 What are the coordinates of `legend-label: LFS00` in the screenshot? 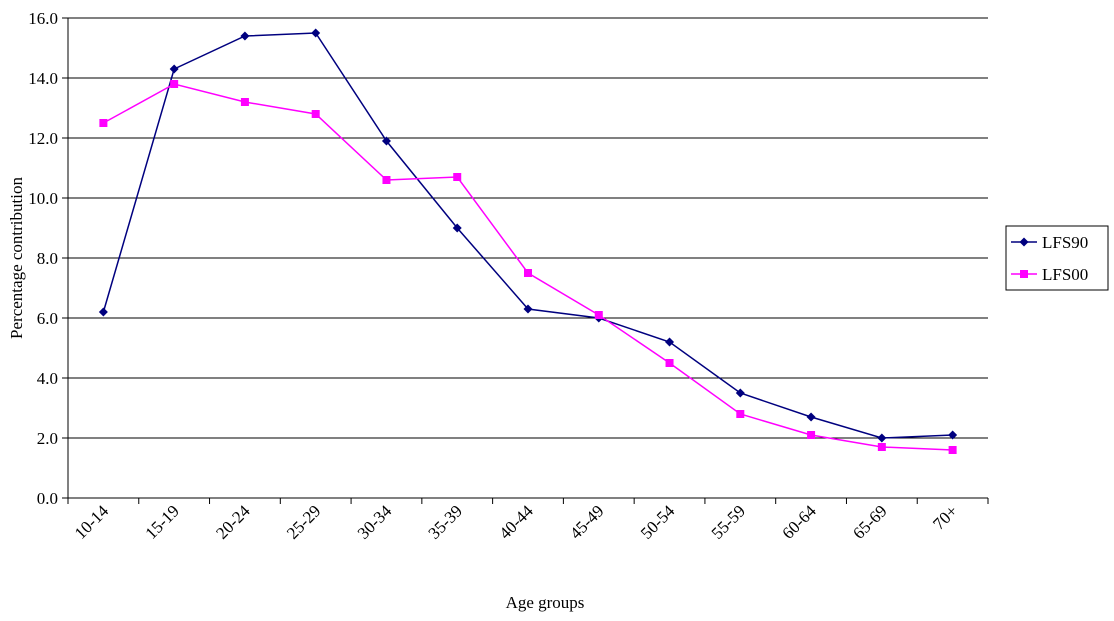 It's located at (1065, 274).